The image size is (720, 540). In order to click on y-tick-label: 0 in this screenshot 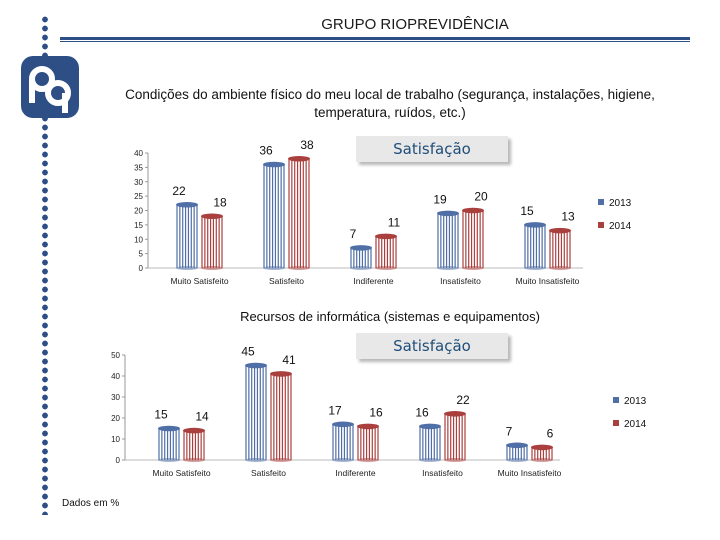, I will do `click(118, 460)`.